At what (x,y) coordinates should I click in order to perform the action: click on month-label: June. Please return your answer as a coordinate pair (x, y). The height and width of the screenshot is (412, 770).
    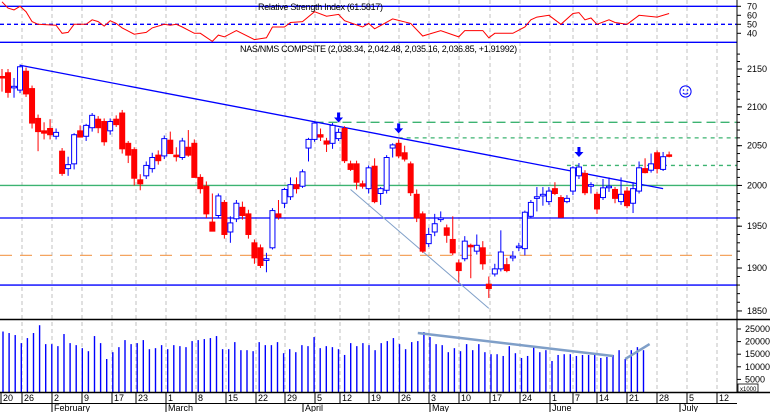
    Looking at the image, I should click on (562, 407).